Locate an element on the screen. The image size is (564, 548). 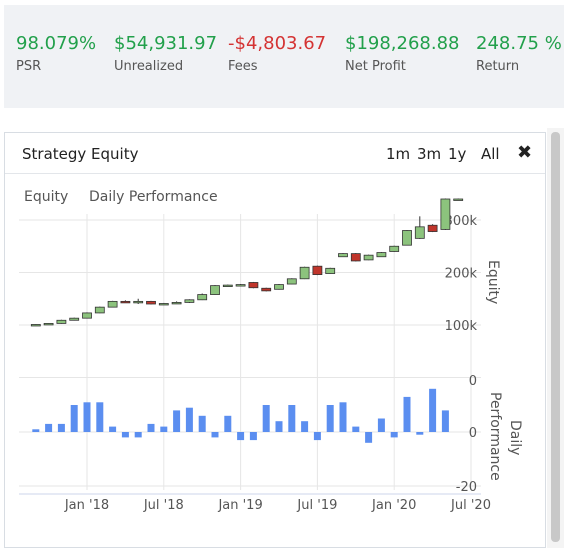
scrollbar is located at coordinates (555, 338).